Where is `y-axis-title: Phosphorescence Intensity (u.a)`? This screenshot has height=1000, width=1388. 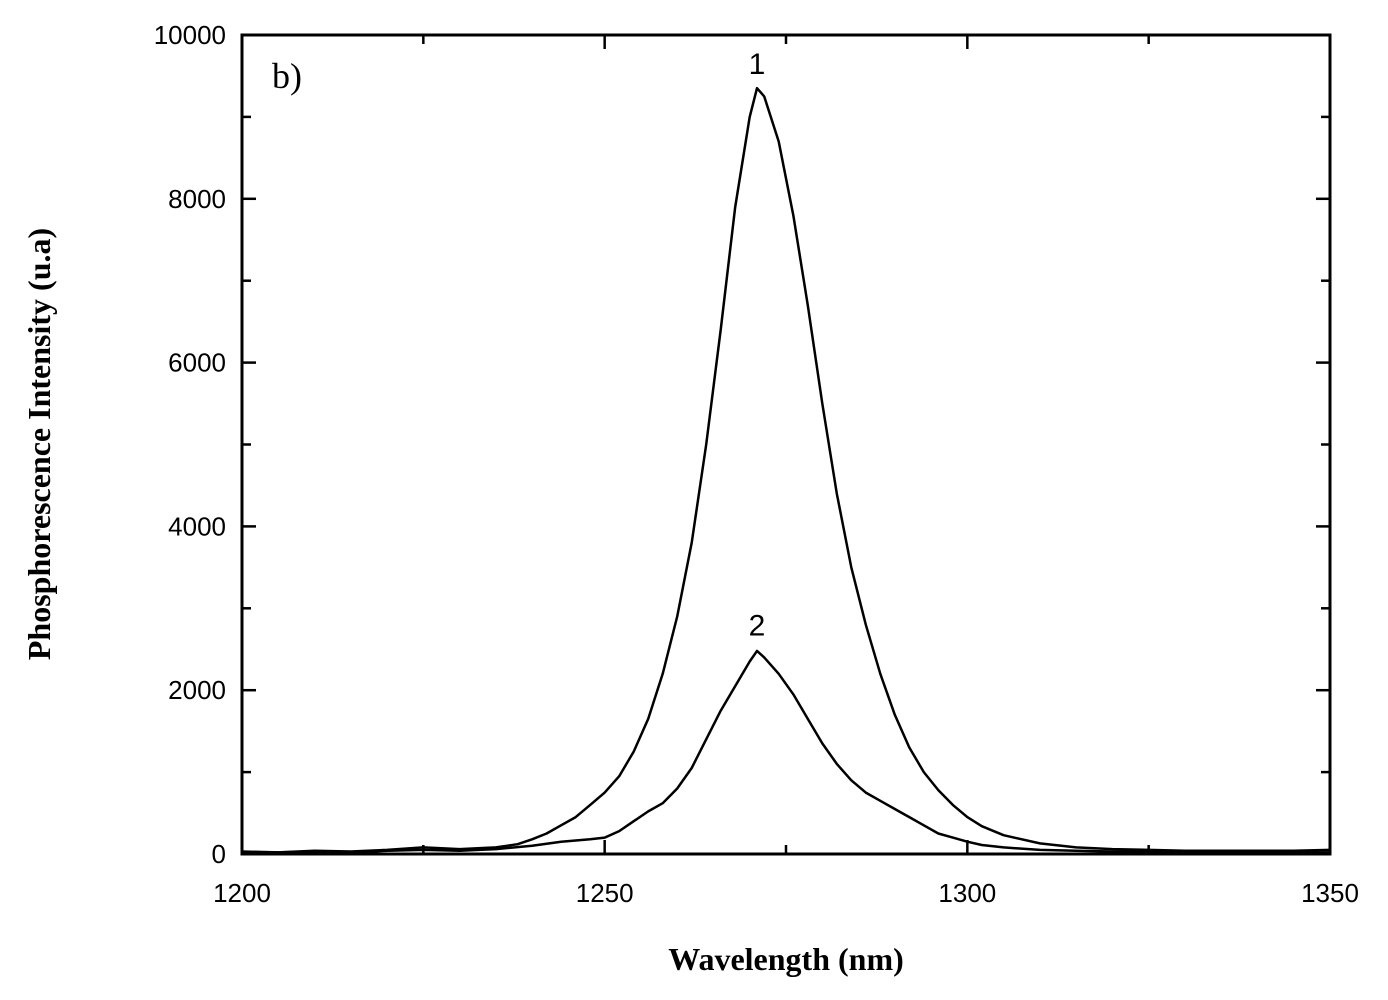 y-axis-title: Phosphorescence Intensity (u.a) is located at coordinates (39, 444).